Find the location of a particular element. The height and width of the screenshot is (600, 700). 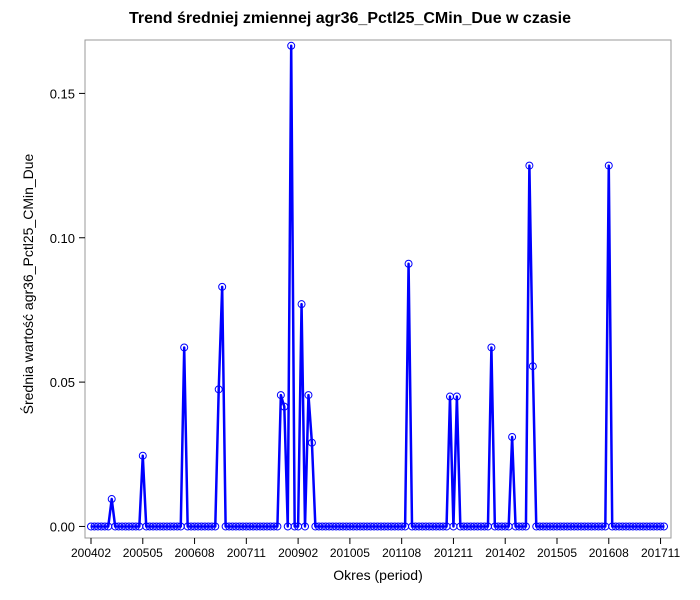

x-tick-label: 200608 is located at coordinates (195, 553).